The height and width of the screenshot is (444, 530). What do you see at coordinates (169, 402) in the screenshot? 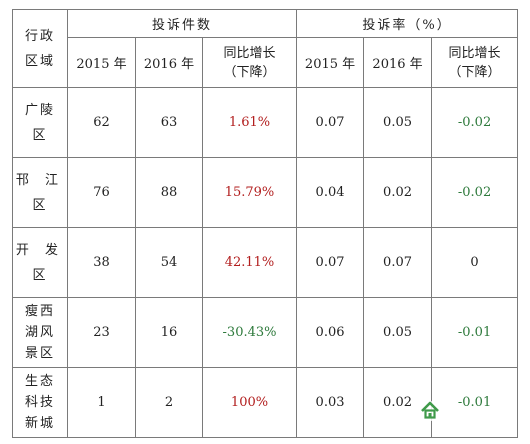
I see `complaints-2016-cell: 2` at bounding box center [169, 402].